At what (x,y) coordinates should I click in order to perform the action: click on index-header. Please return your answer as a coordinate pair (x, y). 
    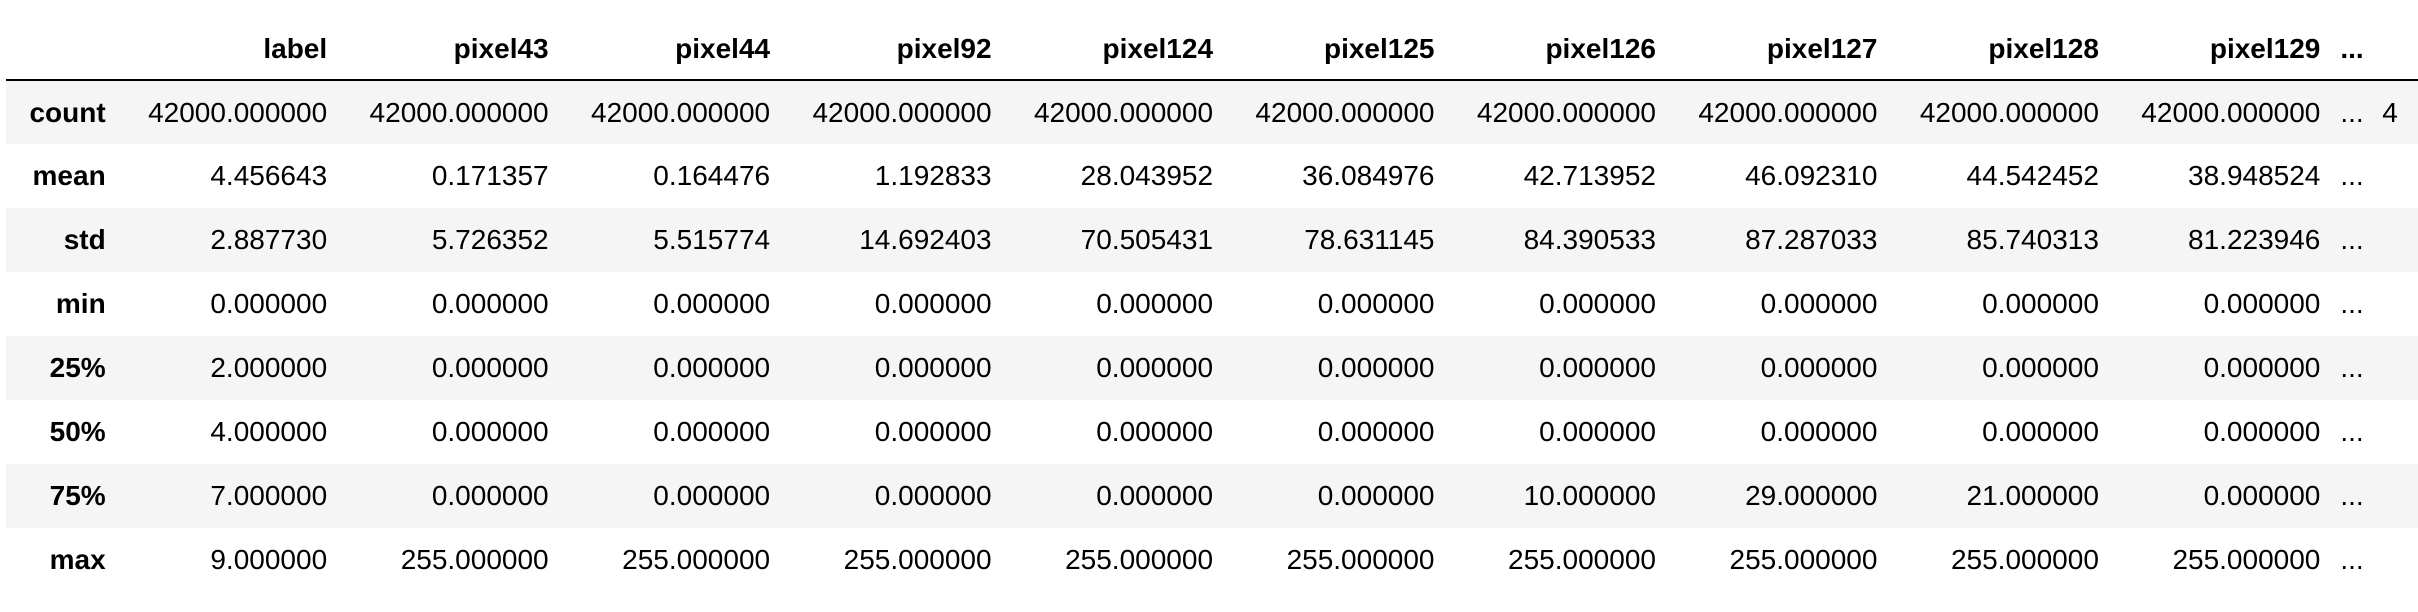
    Looking at the image, I should click on (59, 49).